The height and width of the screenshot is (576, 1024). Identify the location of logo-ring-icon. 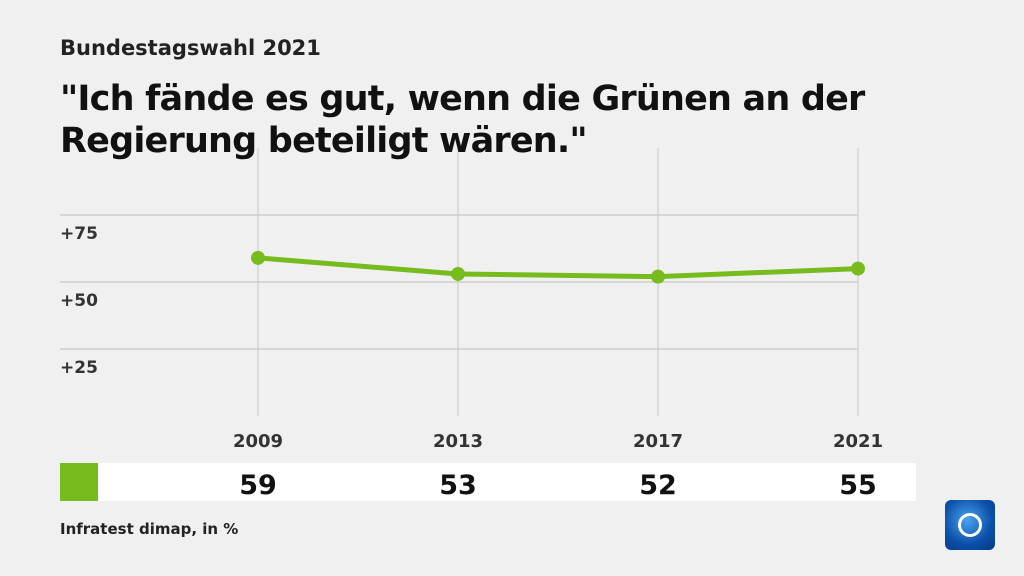
(970, 525).